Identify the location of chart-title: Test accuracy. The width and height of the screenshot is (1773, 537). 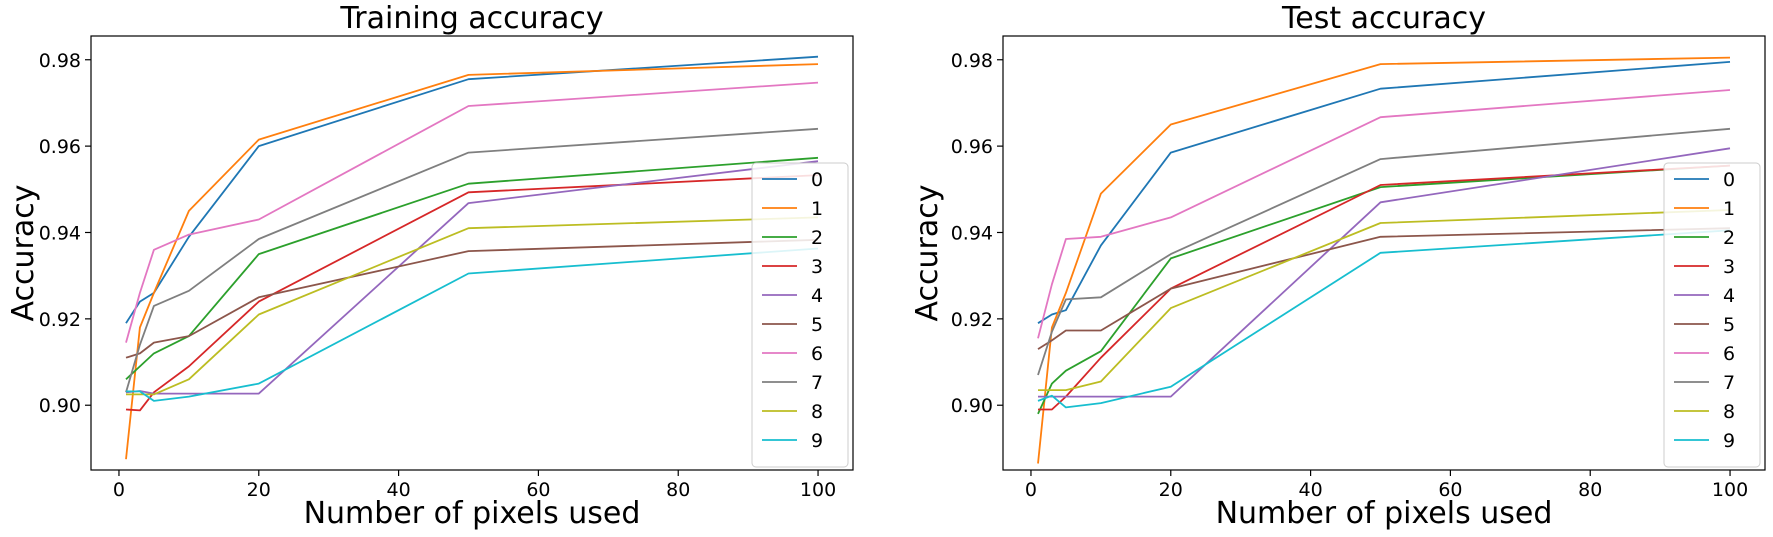
(1383, 18).